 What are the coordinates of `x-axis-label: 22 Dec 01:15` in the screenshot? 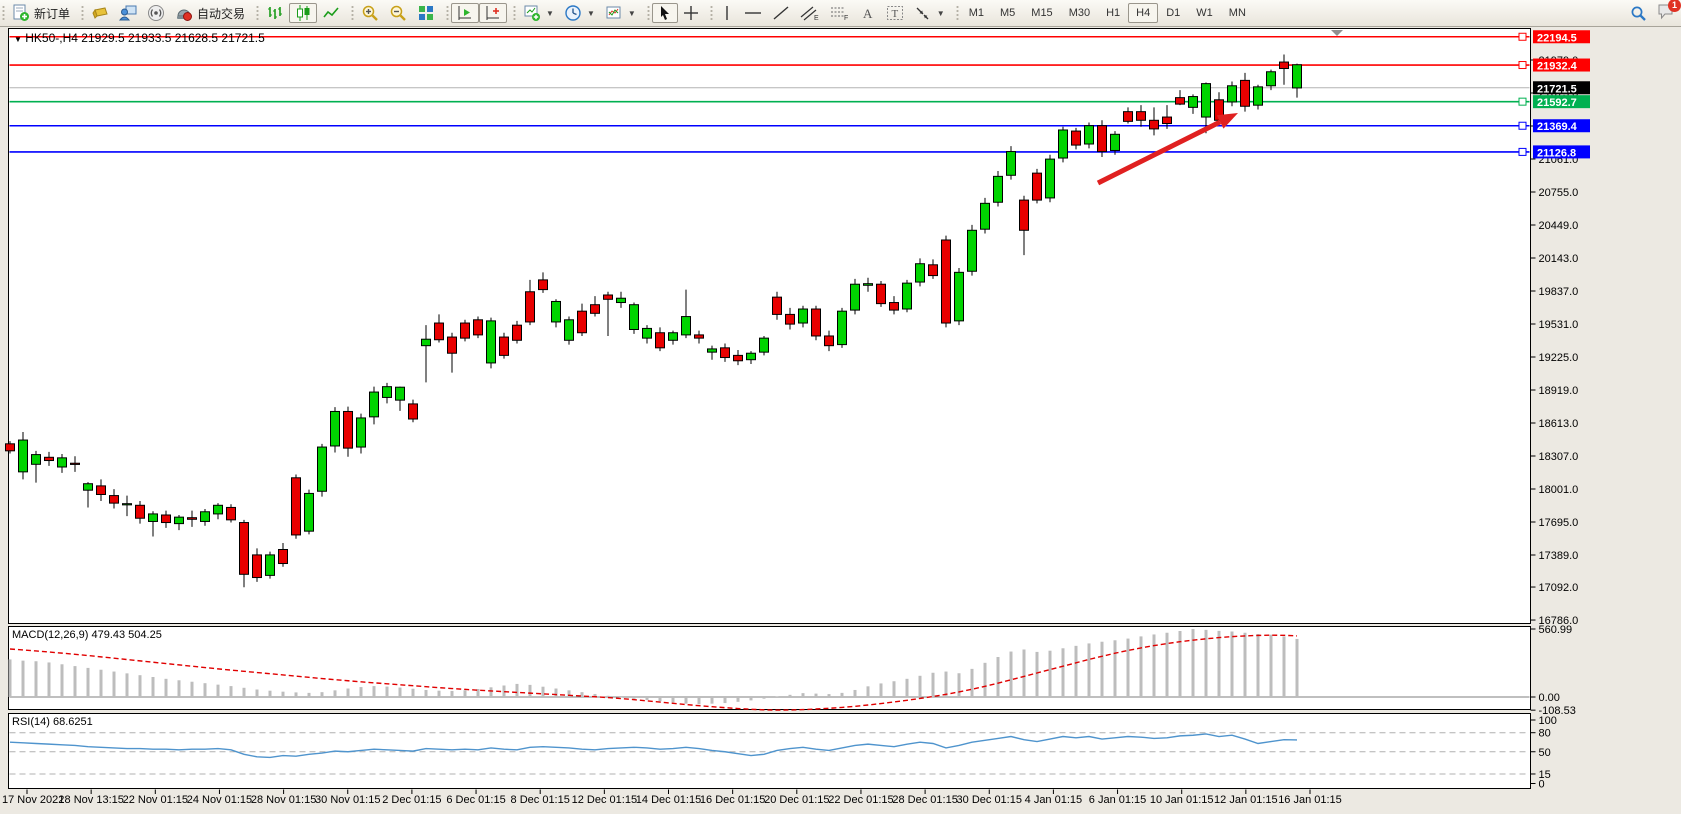 It's located at (860, 800).